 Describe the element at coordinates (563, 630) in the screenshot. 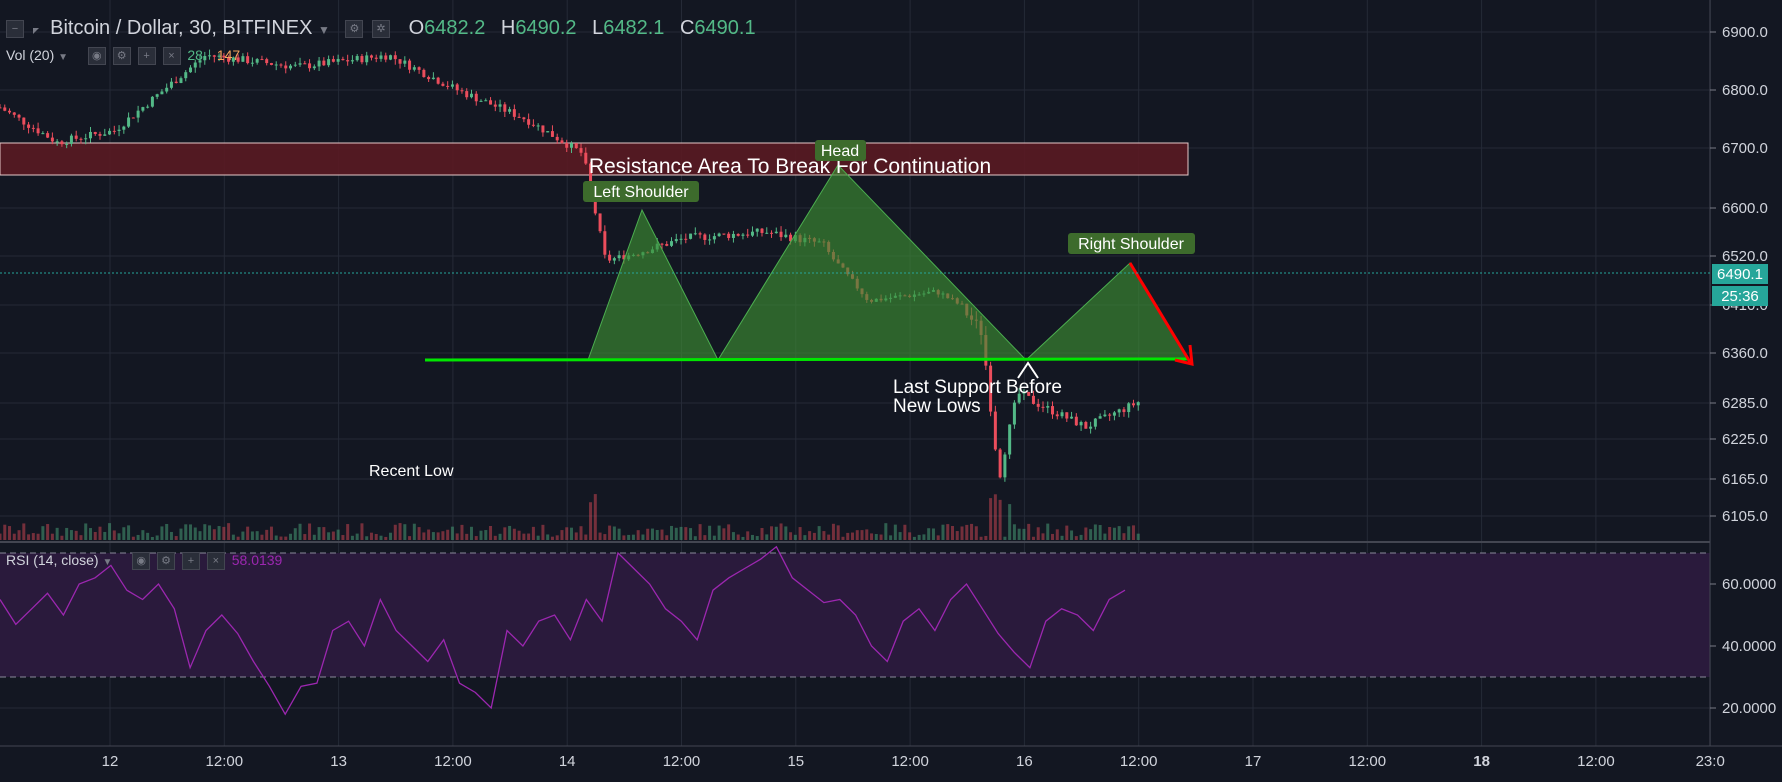

I see `rsi-line` at that location.